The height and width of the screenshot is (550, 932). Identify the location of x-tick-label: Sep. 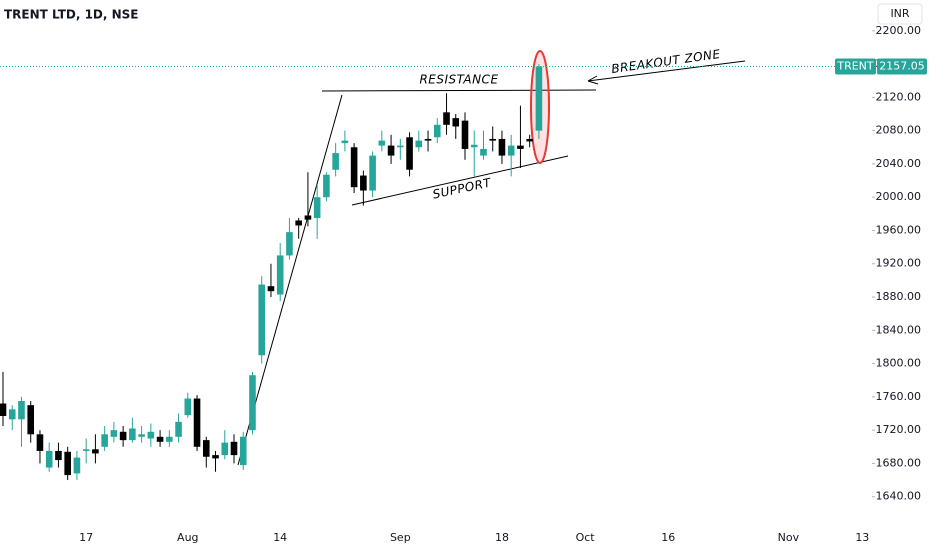
(400, 537).